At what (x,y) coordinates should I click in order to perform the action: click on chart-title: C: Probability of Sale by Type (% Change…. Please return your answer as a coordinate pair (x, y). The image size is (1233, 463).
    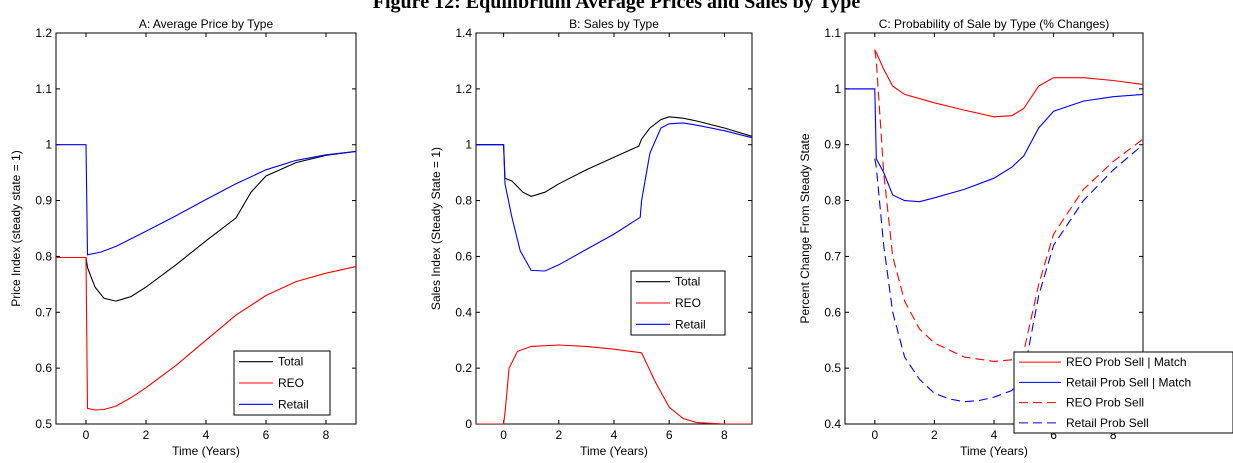
    Looking at the image, I should click on (994, 24).